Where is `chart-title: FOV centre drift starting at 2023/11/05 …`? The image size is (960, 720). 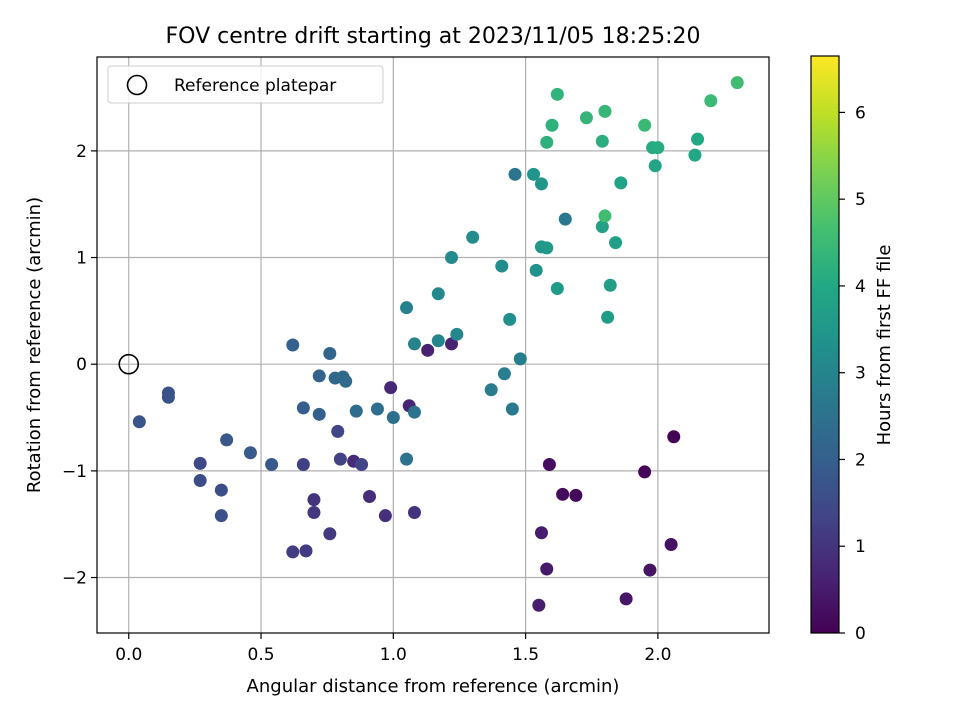 chart-title: FOV centre drift starting at 2023/11/05 … is located at coordinates (433, 36).